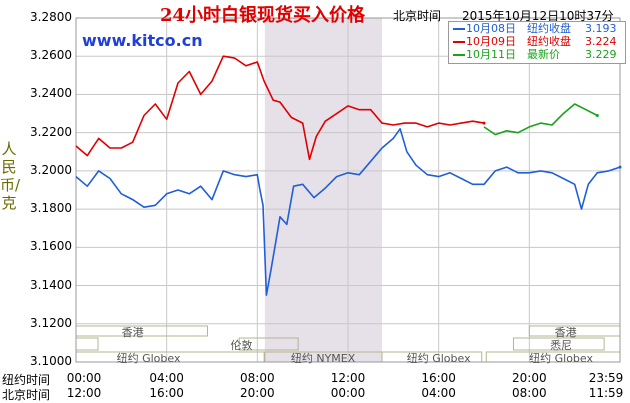  I want to click on x-tick-label-bj: 08:00, so click(529, 393).